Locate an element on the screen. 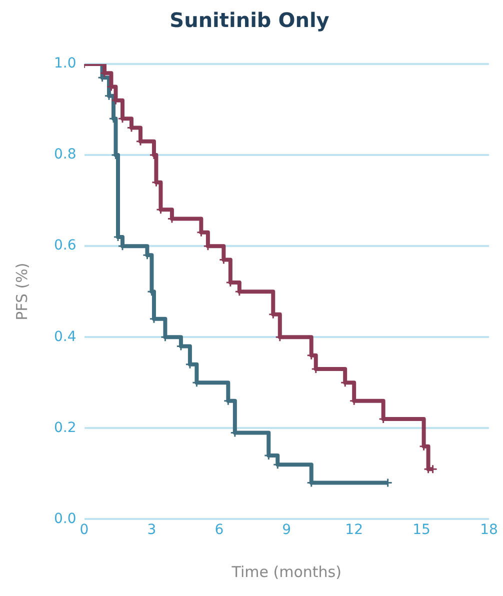 This screenshot has width=503, height=596. x-axis-title: Time (months) is located at coordinates (286, 571).